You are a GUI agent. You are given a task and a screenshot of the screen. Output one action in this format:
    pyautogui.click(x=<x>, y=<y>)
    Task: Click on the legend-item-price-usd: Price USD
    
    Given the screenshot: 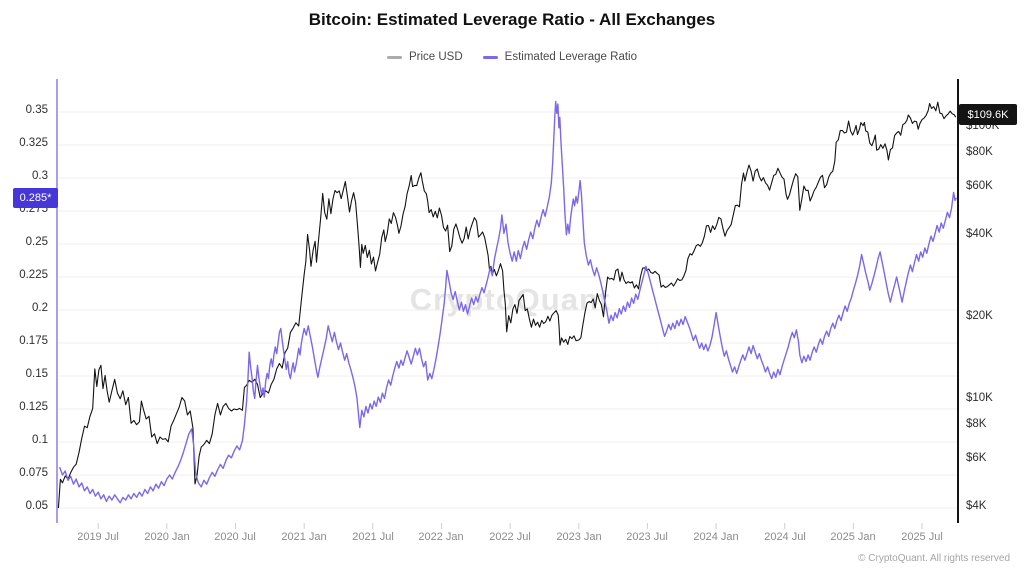 What is the action you would take?
    pyautogui.click(x=424, y=57)
    